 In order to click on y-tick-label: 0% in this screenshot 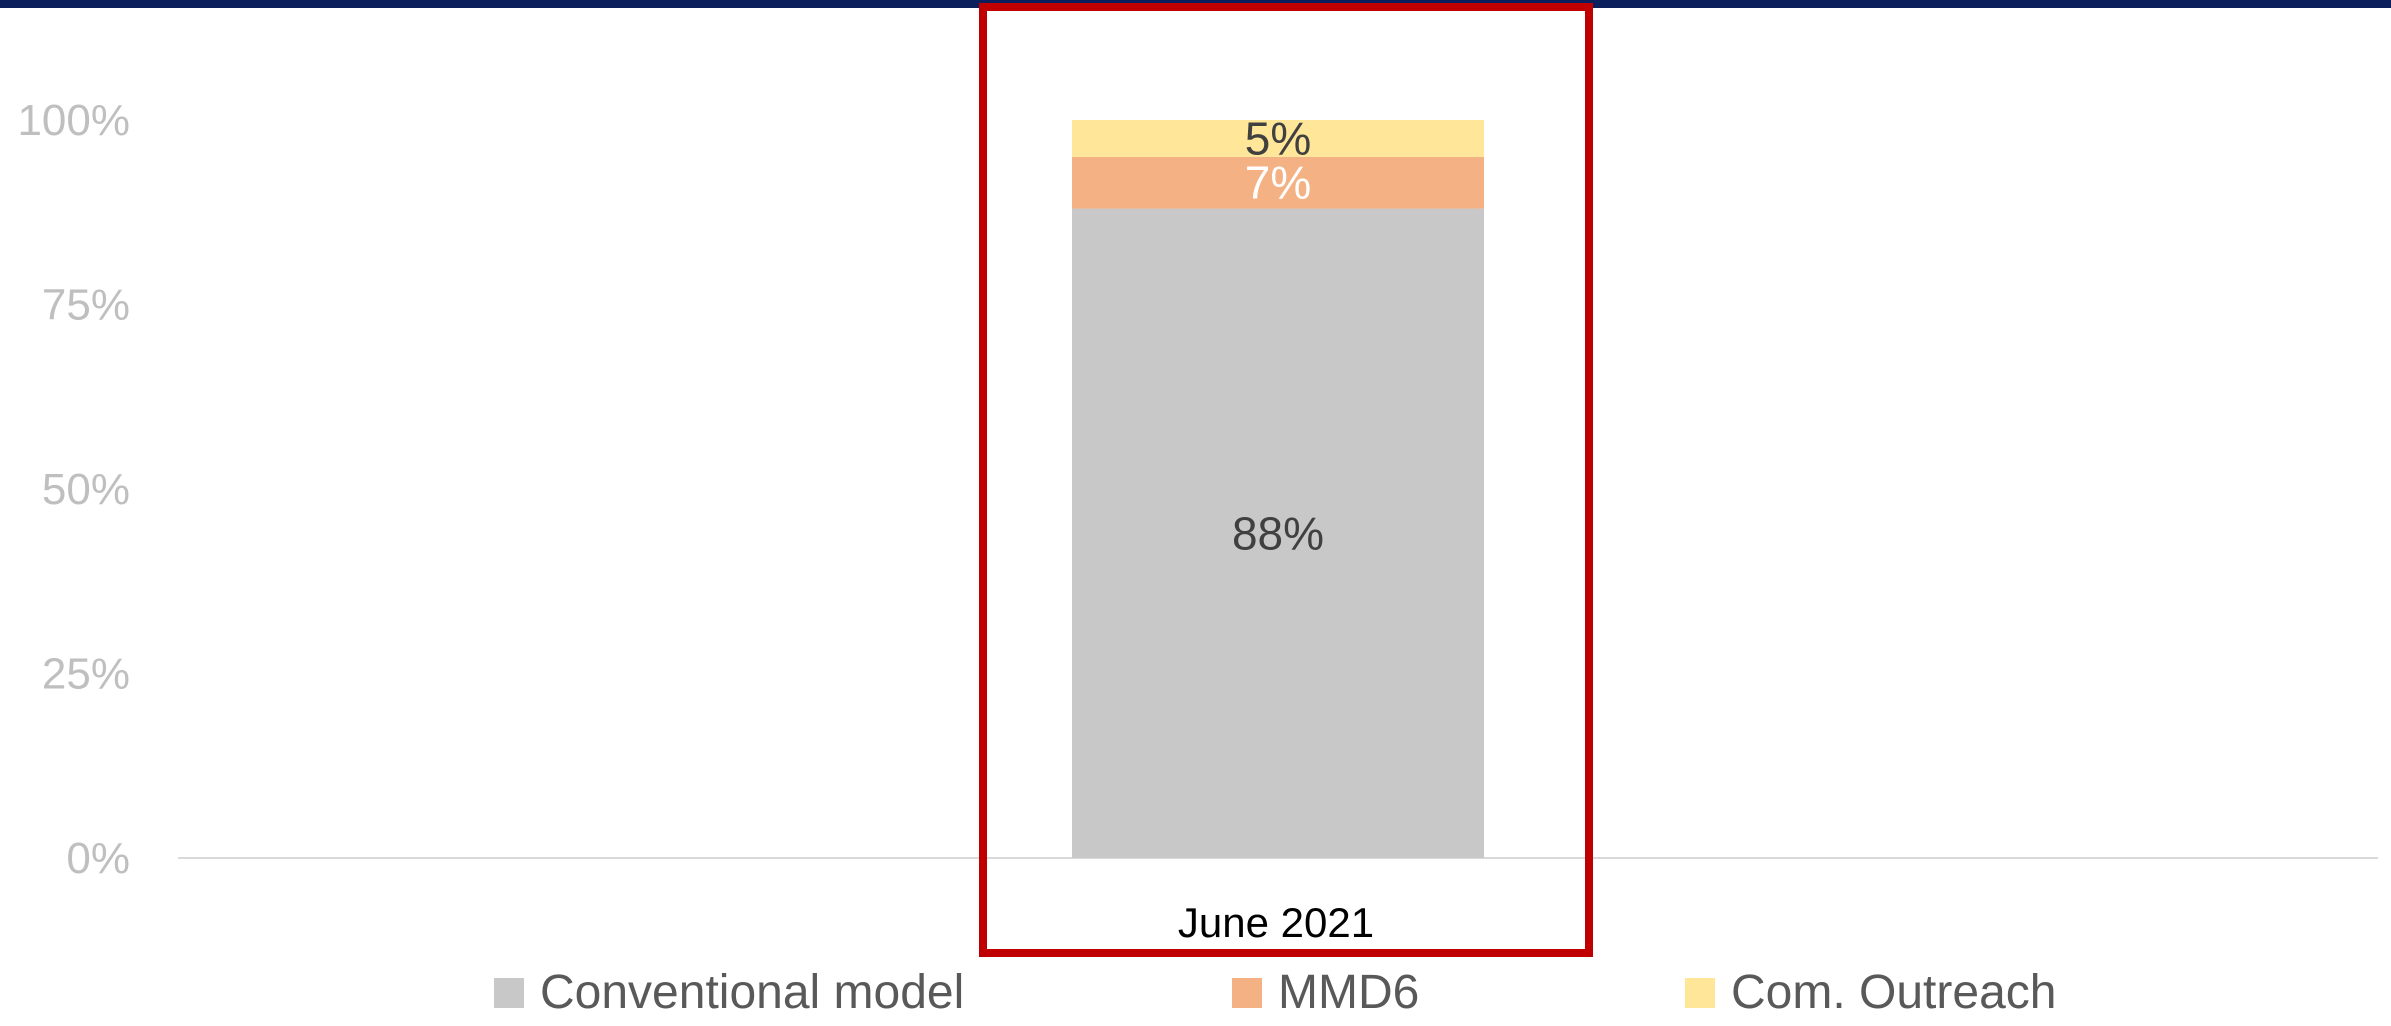, I will do `click(98, 858)`.